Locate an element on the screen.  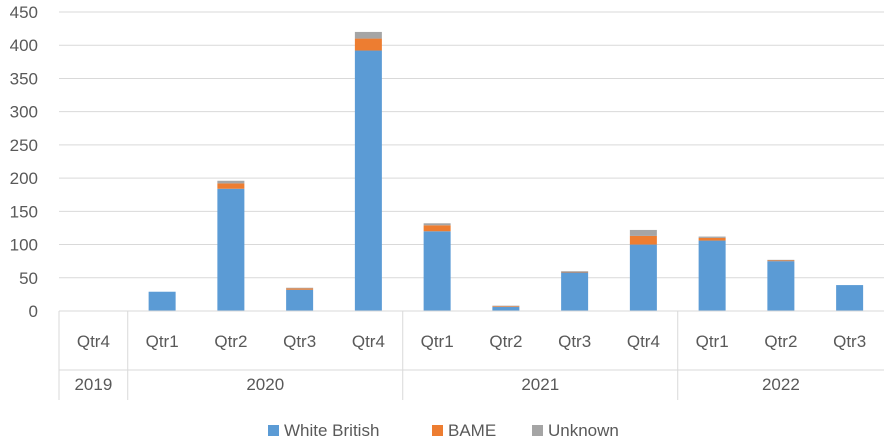
legend-swatch-unknown is located at coordinates (537, 430).